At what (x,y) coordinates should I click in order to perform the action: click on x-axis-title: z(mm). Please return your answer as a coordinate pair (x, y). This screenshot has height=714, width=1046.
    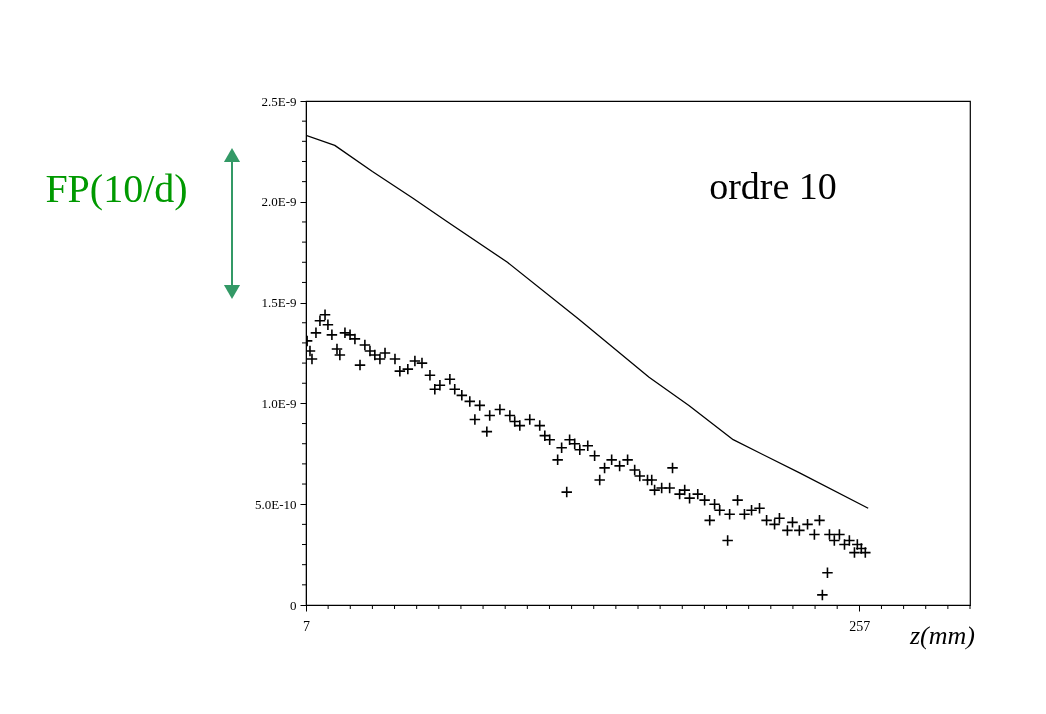
    Looking at the image, I should click on (942, 635).